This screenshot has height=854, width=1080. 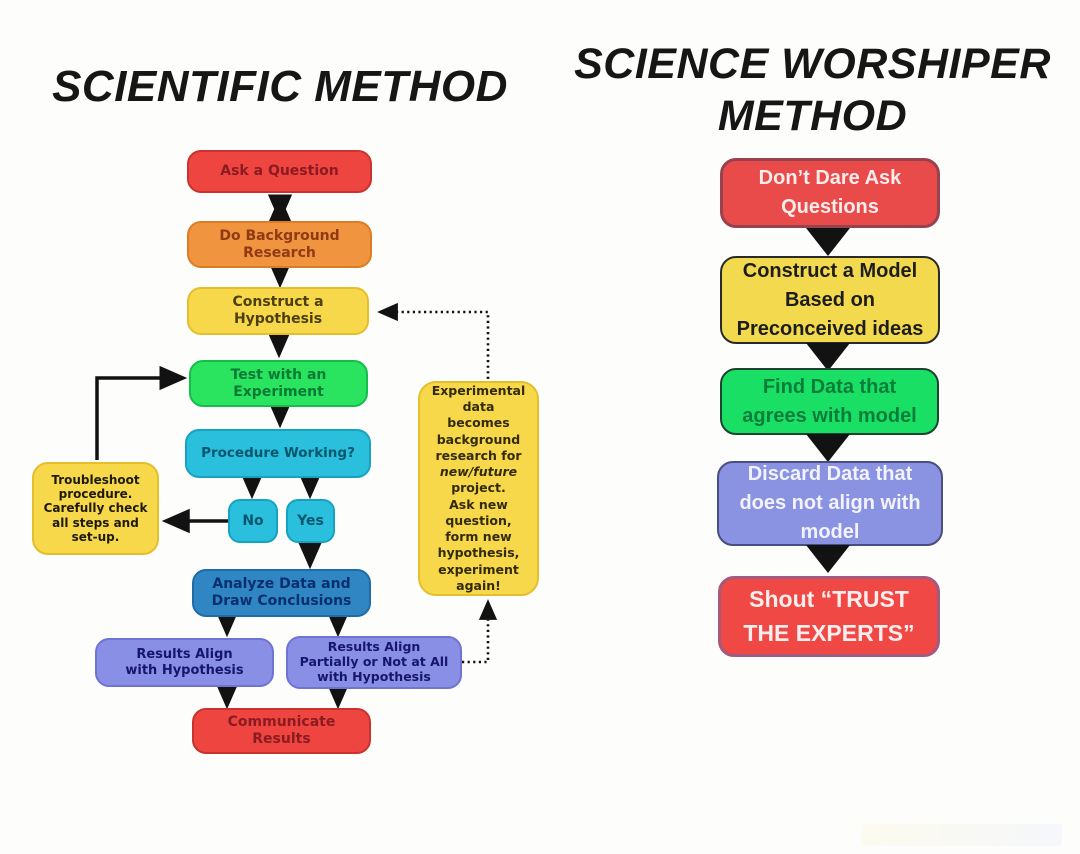 What do you see at coordinates (279, 171) in the screenshot?
I see `flow-box-ask-a-question: Ask a Question` at bounding box center [279, 171].